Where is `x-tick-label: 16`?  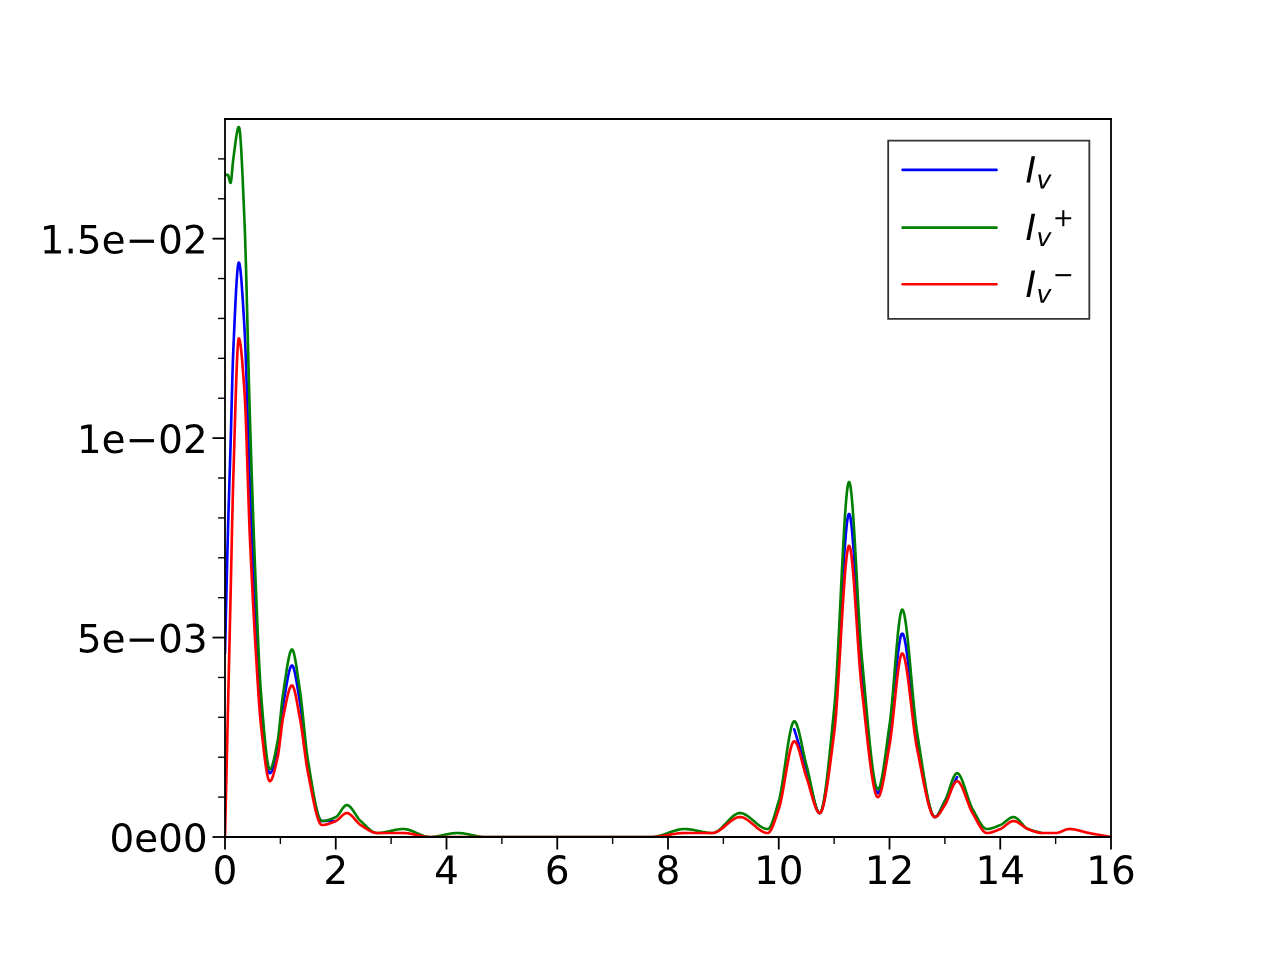 x-tick-label: 16 is located at coordinates (1112, 870).